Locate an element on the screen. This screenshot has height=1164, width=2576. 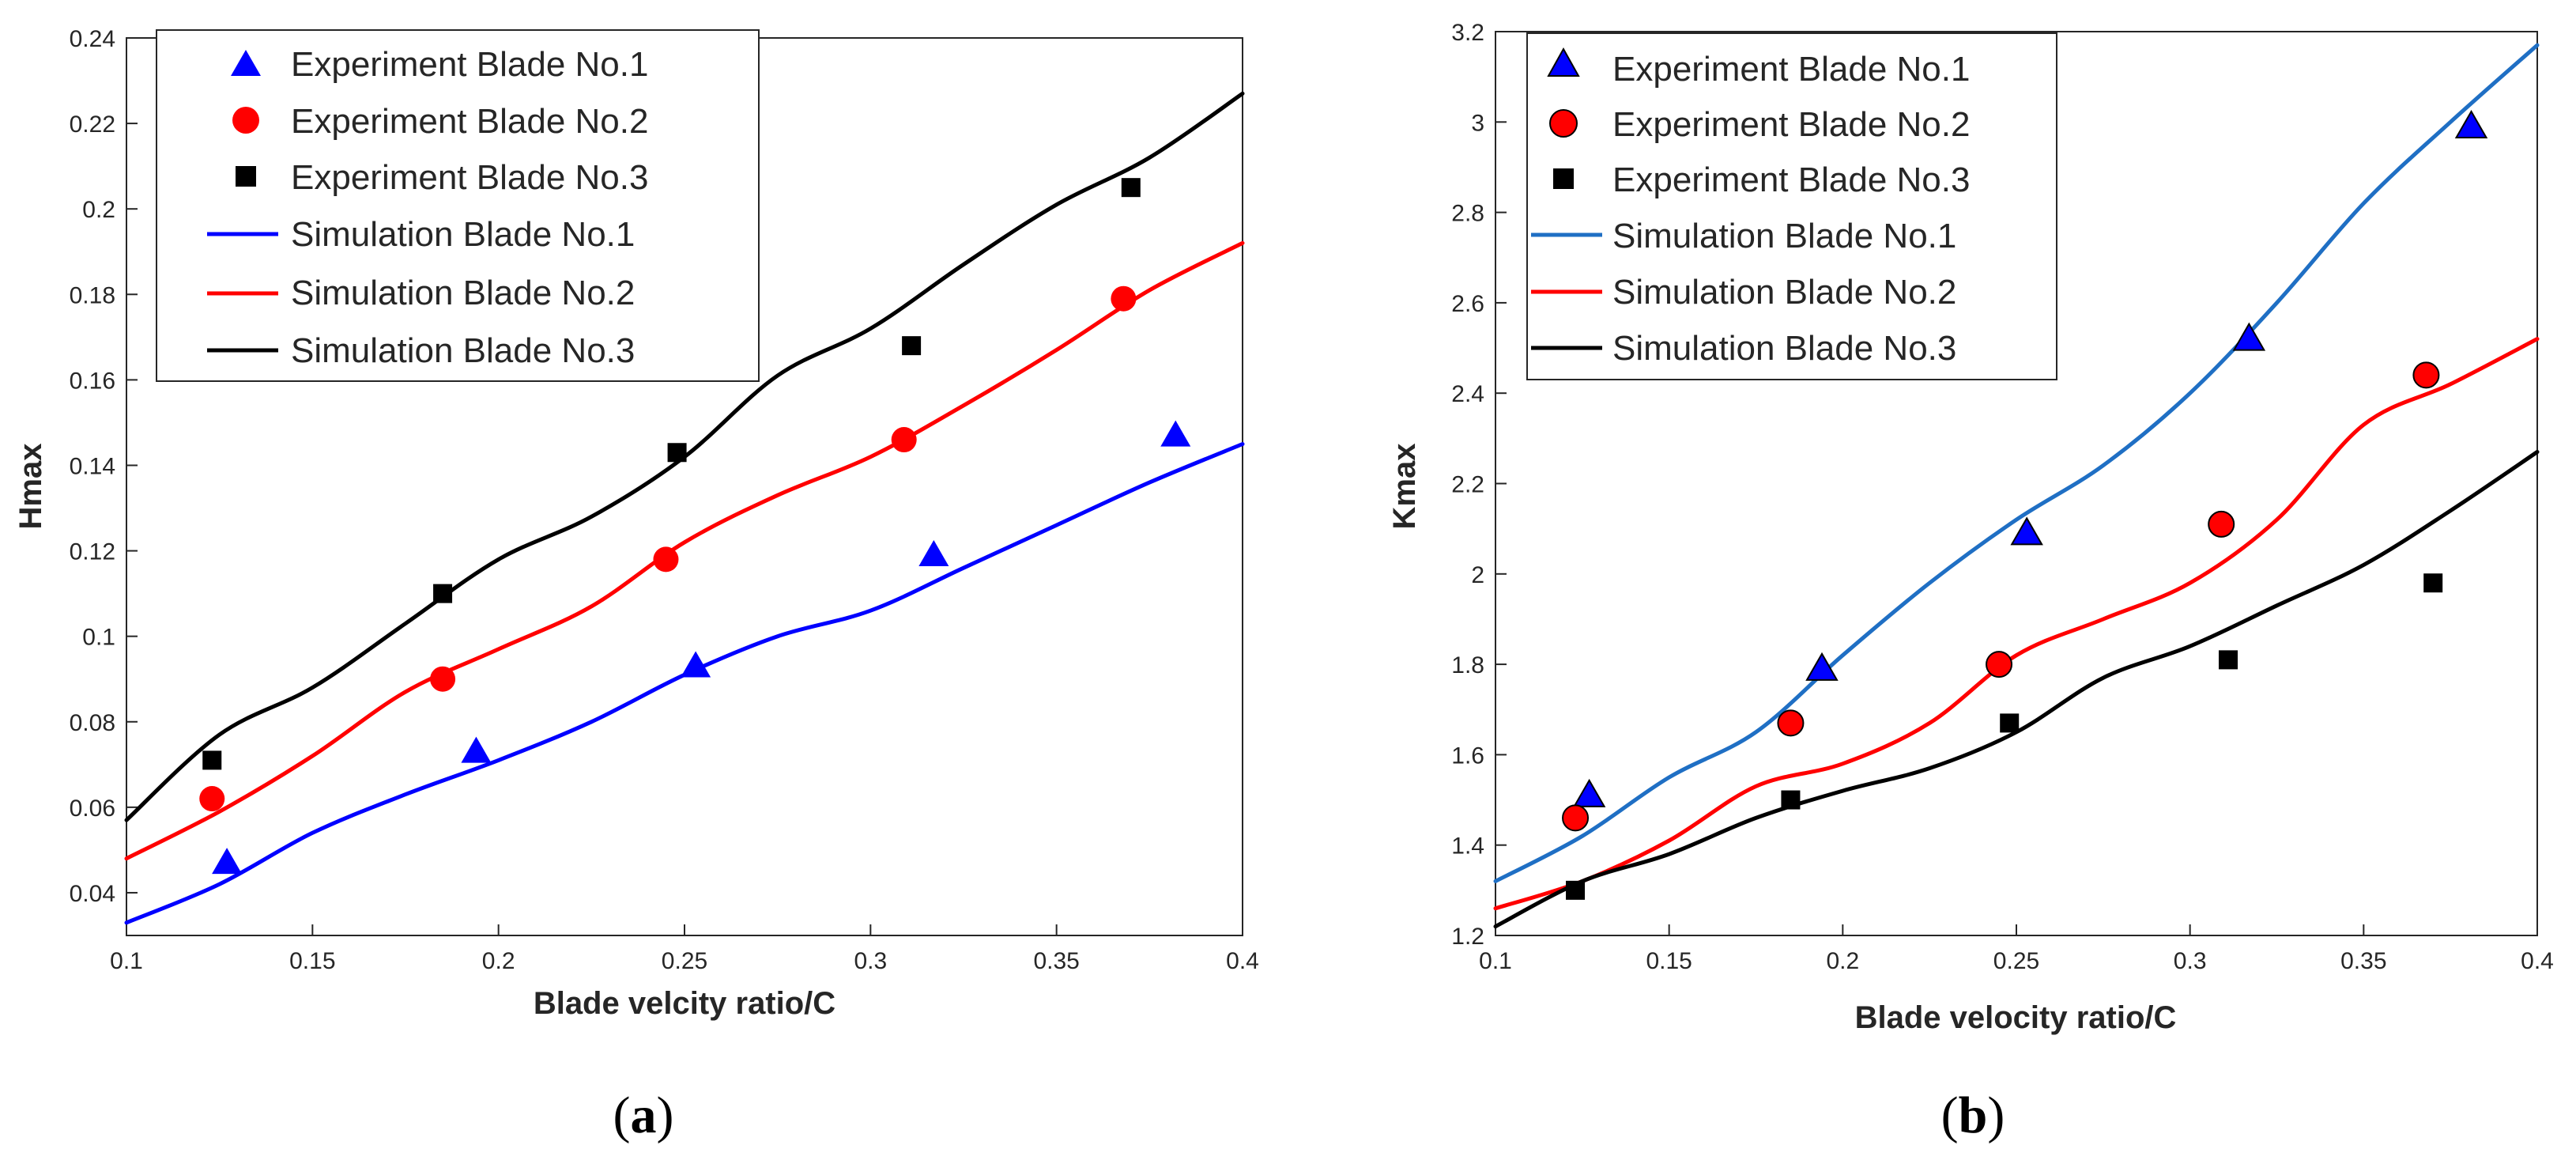
panel-b-y-tick-label: 3.2 is located at coordinates (1467, 33).